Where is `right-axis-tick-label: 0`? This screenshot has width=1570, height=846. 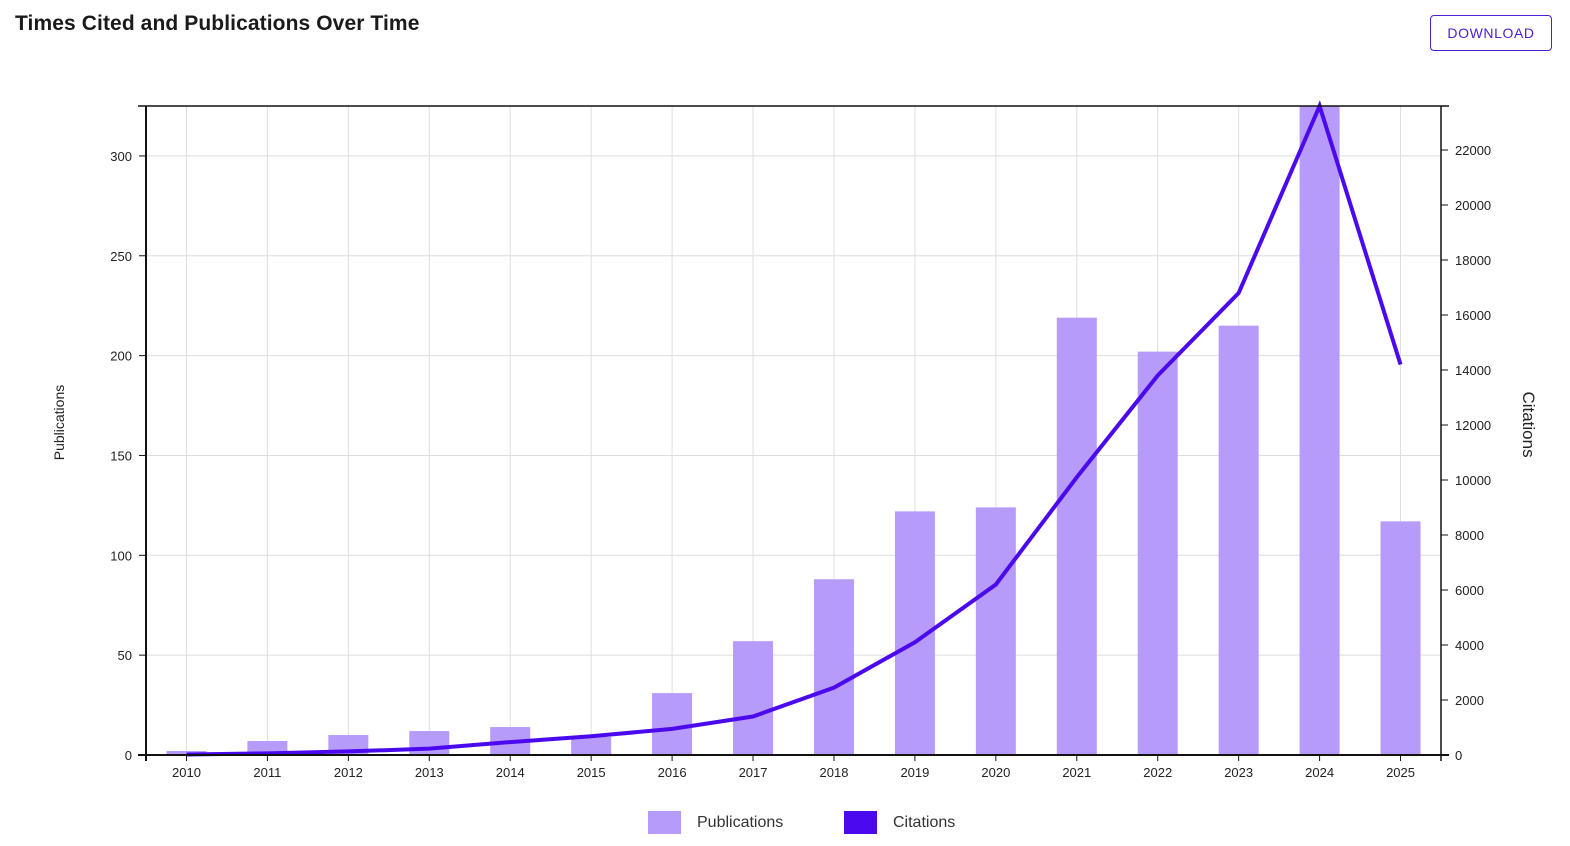 right-axis-tick-label: 0 is located at coordinates (1458, 755).